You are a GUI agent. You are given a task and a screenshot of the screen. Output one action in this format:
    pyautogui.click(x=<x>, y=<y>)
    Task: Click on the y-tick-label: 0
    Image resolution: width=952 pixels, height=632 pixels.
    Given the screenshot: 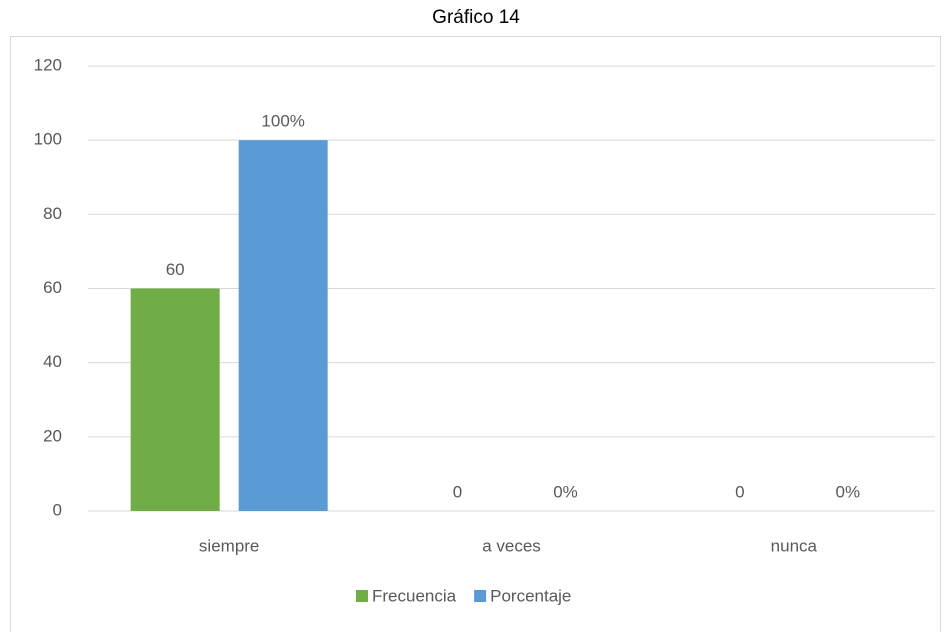 What is the action you would take?
    pyautogui.click(x=57, y=509)
    